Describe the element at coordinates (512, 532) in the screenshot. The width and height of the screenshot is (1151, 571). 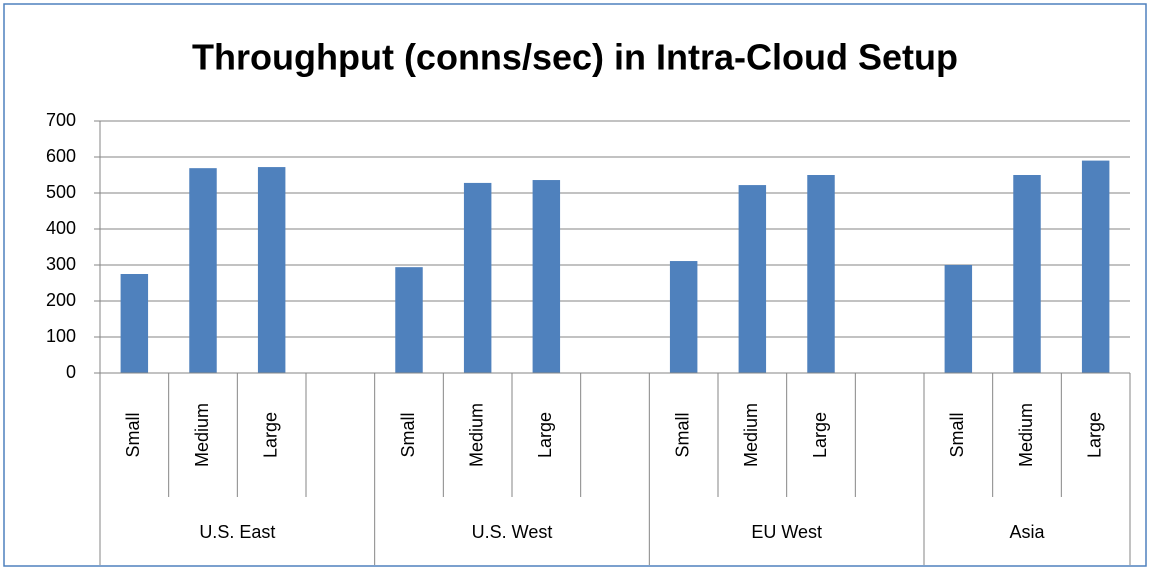
I see `group-label: U.S. West` at that location.